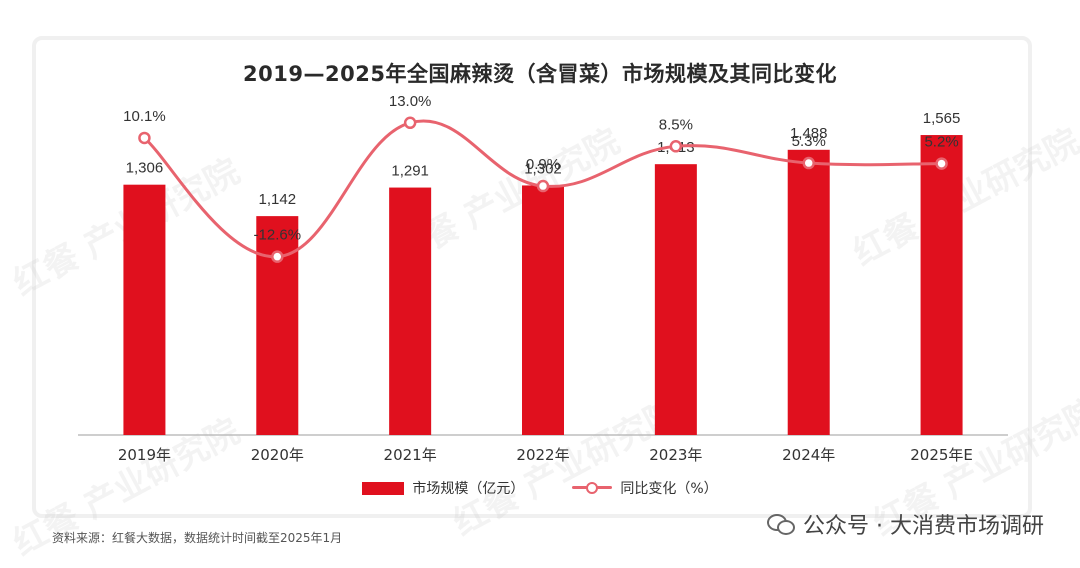 The height and width of the screenshot is (568, 1080). What do you see at coordinates (540, 74) in the screenshot?
I see `chart-title: 2019—2025年全国麻辣烫（含冒菜）市场规模及其同比变化` at bounding box center [540, 74].